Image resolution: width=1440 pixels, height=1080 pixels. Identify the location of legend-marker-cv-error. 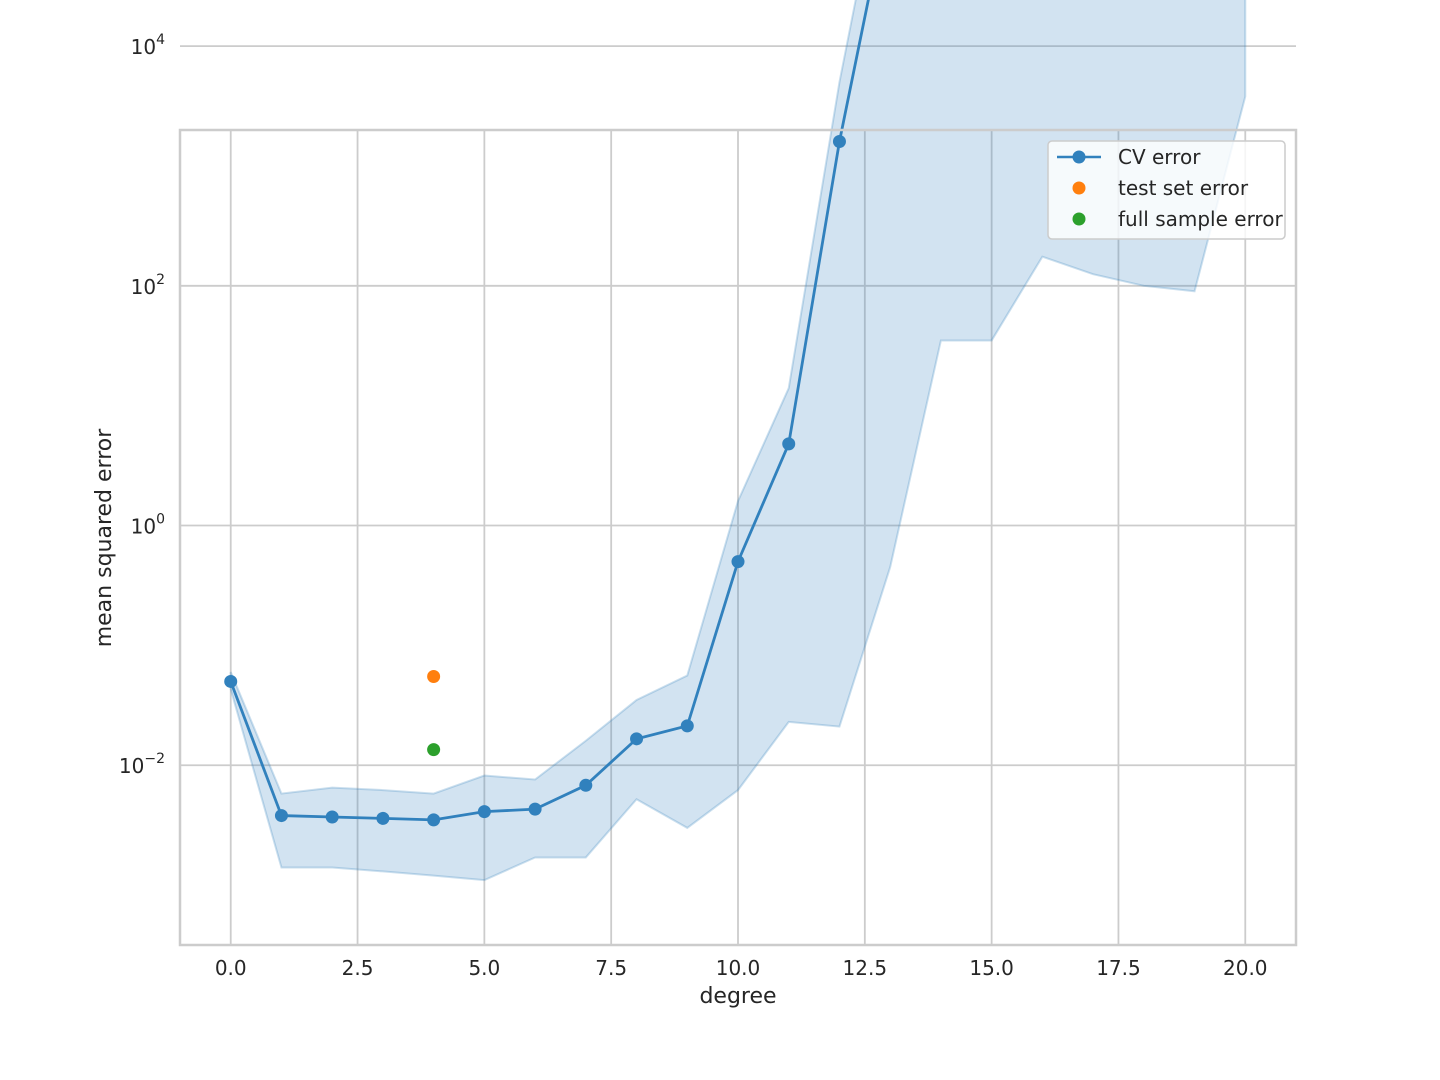
(1079, 157).